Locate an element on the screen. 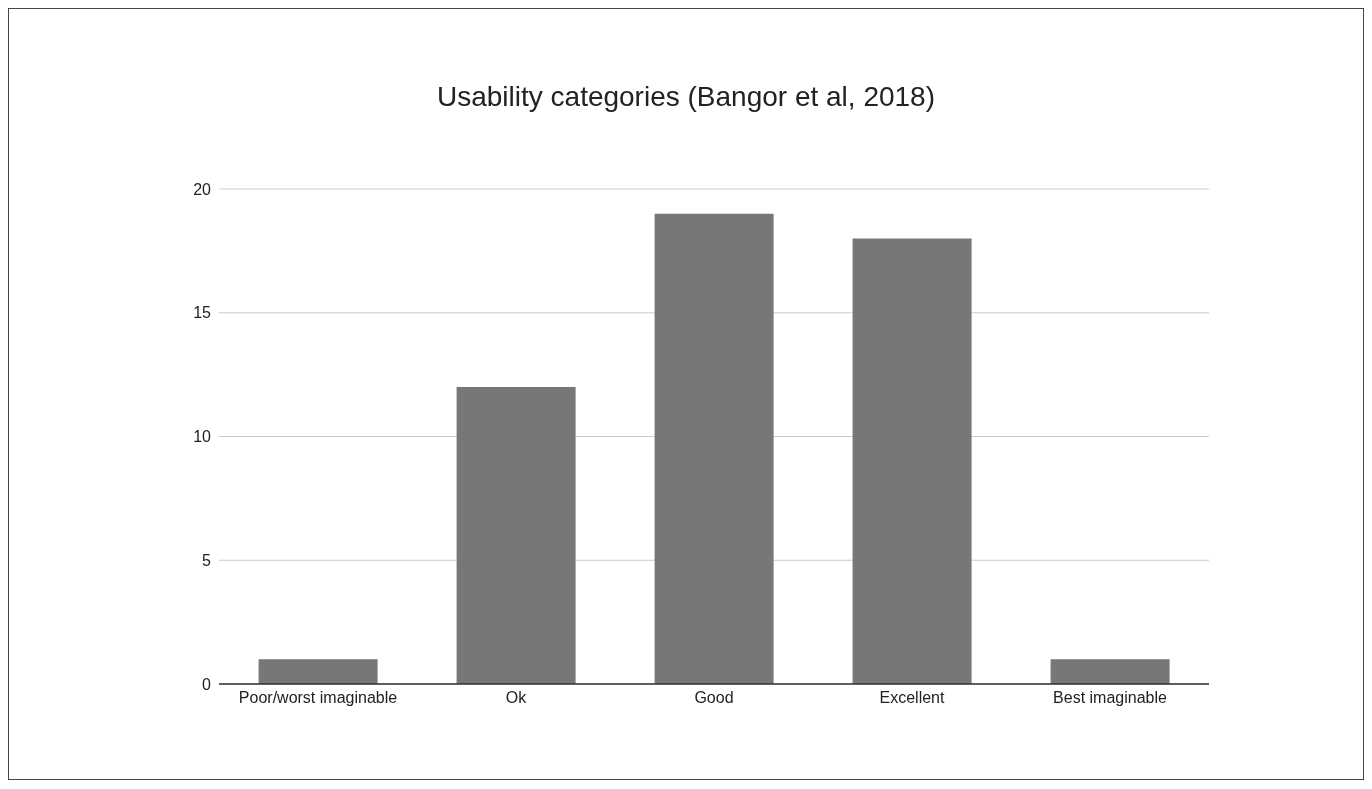  x-tick-label: Poor/worst imaginable is located at coordinates (318, 698).